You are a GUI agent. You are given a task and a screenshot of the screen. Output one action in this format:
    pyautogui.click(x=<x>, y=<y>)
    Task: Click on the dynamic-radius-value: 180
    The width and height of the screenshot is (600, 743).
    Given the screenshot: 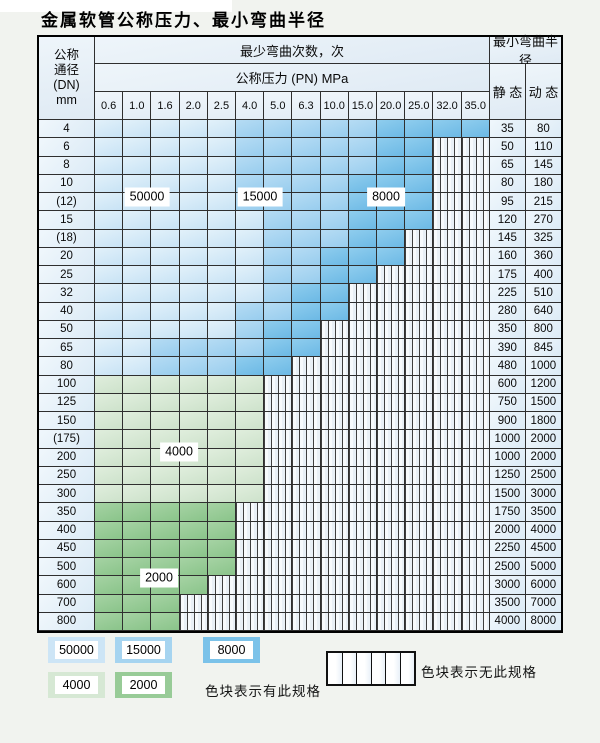 What is the action you would take?
    pyautogui.click(x=543, y=183)
    